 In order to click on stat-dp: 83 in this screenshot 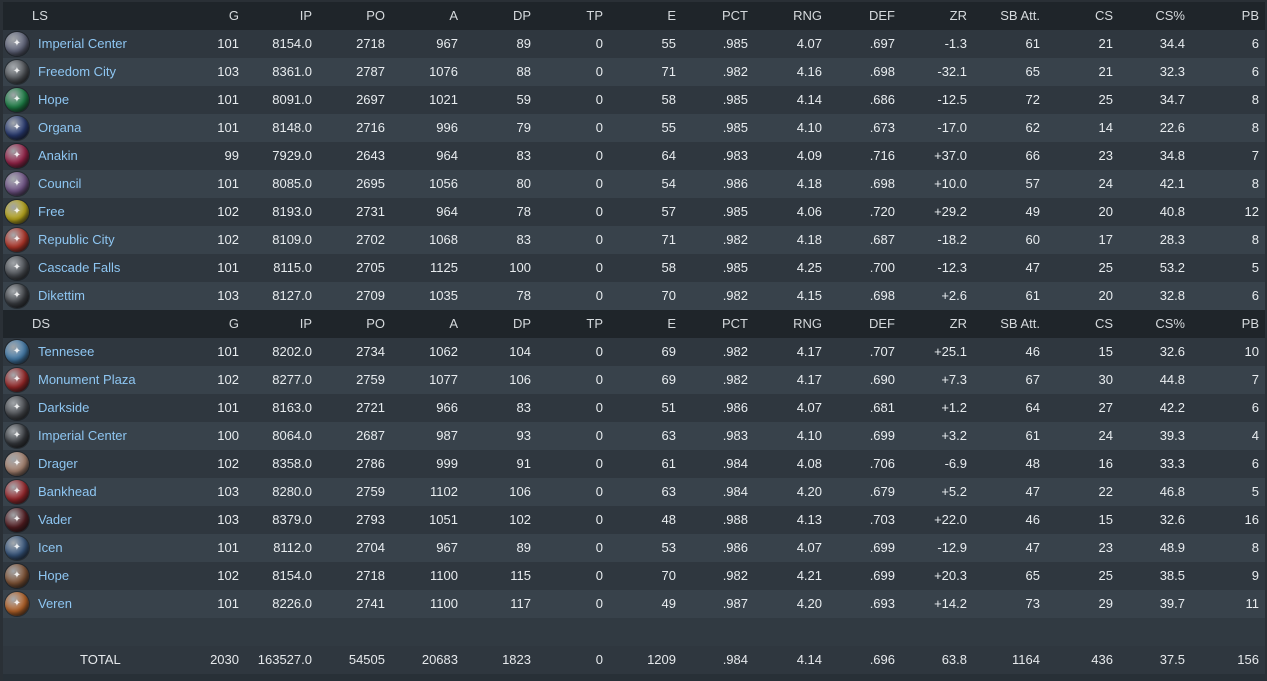, I will do `click(523, 239)`.